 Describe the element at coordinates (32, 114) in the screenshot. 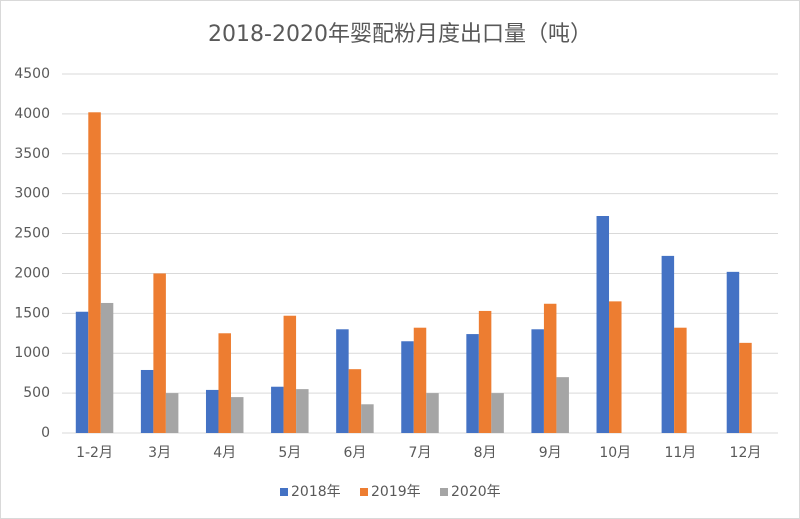

I see `y-tick-label: 4000` at that location.